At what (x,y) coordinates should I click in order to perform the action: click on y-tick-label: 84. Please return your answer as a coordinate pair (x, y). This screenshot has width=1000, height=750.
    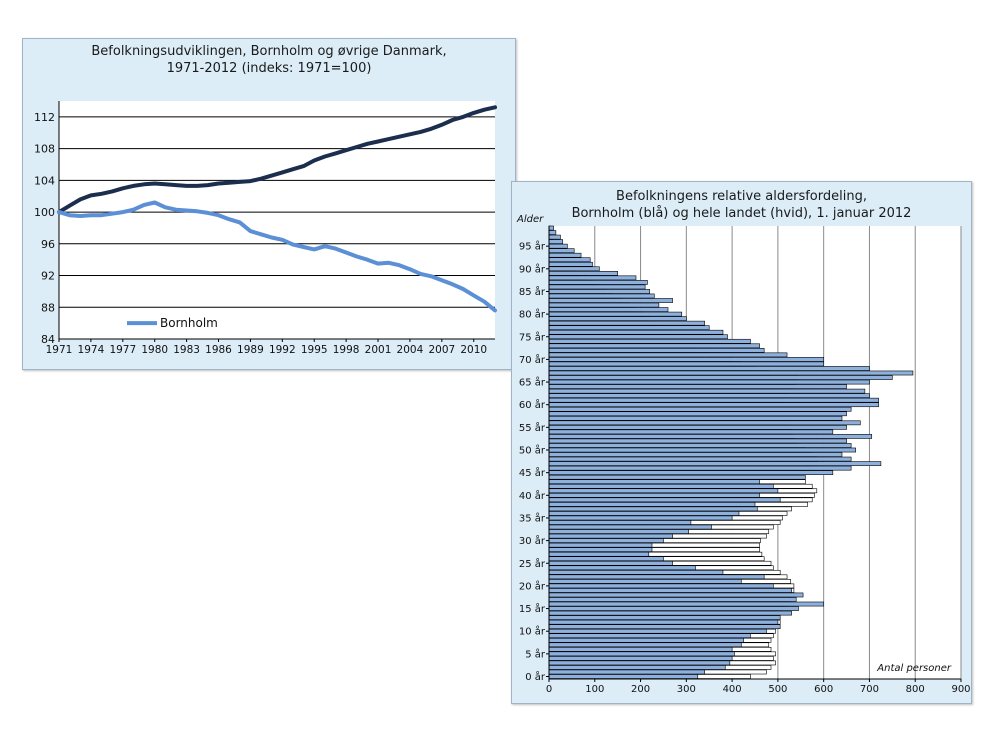
    Looking at the image, I should click on (48, 339).